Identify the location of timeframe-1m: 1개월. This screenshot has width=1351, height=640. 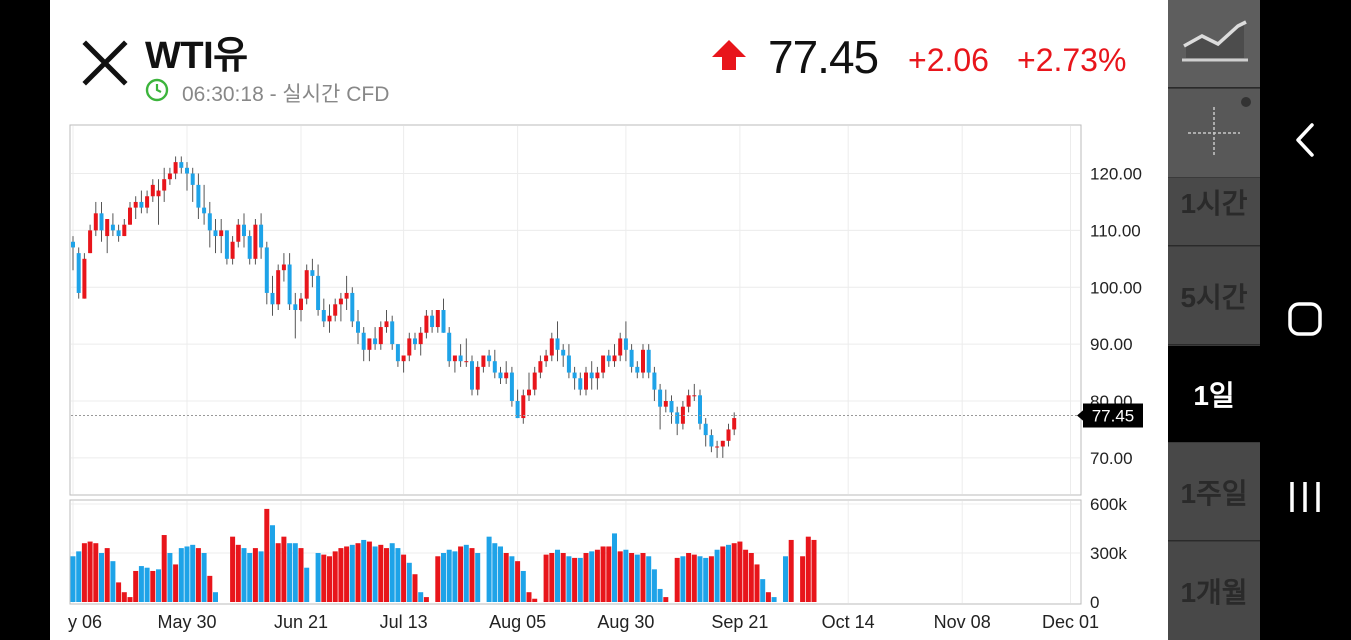
(1214, 591).